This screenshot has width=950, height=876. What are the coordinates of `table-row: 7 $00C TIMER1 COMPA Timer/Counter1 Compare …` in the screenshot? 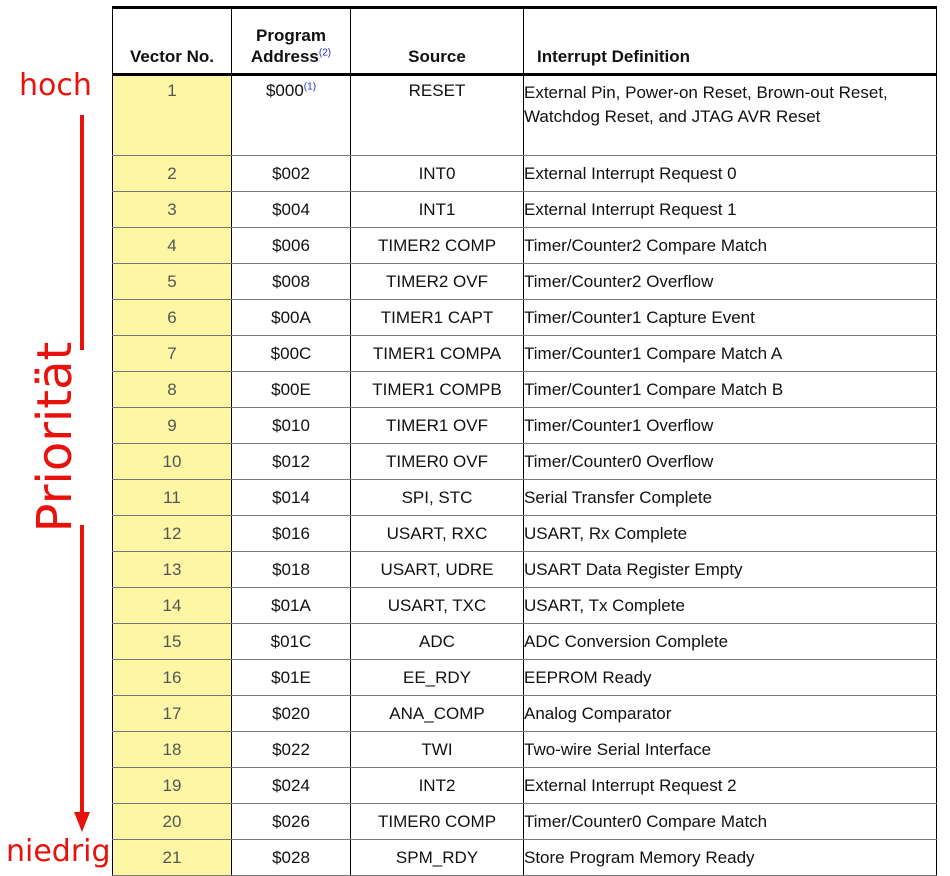 It's located at (524, 353).